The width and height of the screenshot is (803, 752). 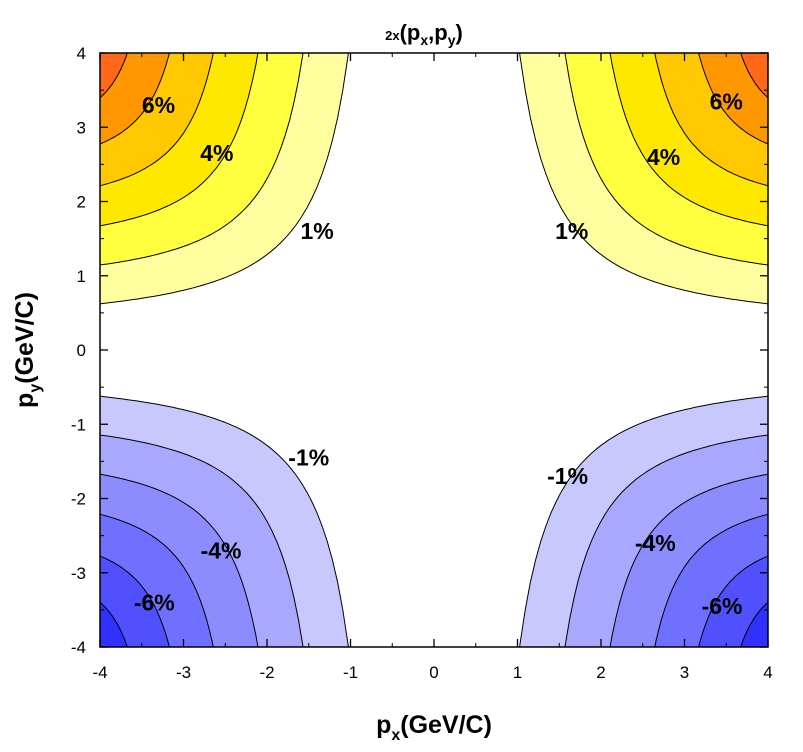 What do you see at coordinates (81, 53) in the screenshot?
I see `y-tick-label: 4` at bounding box center [81, 53].